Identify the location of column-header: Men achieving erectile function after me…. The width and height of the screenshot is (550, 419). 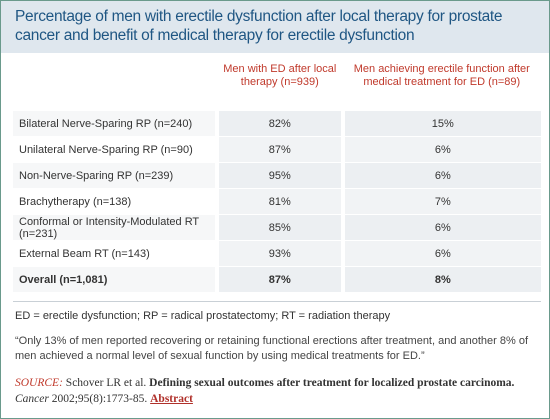
(441, 75).